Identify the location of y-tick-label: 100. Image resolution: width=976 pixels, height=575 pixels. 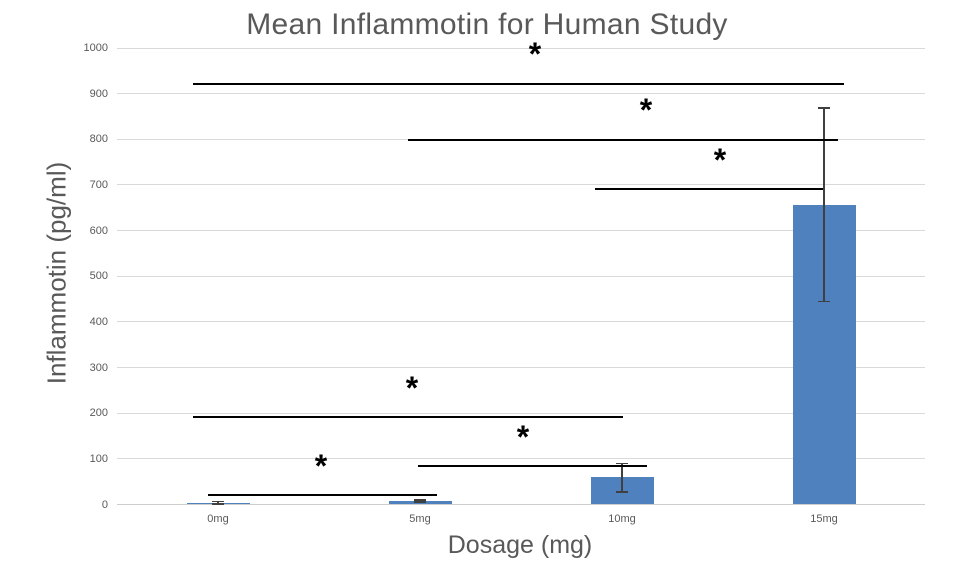
(98, 458).